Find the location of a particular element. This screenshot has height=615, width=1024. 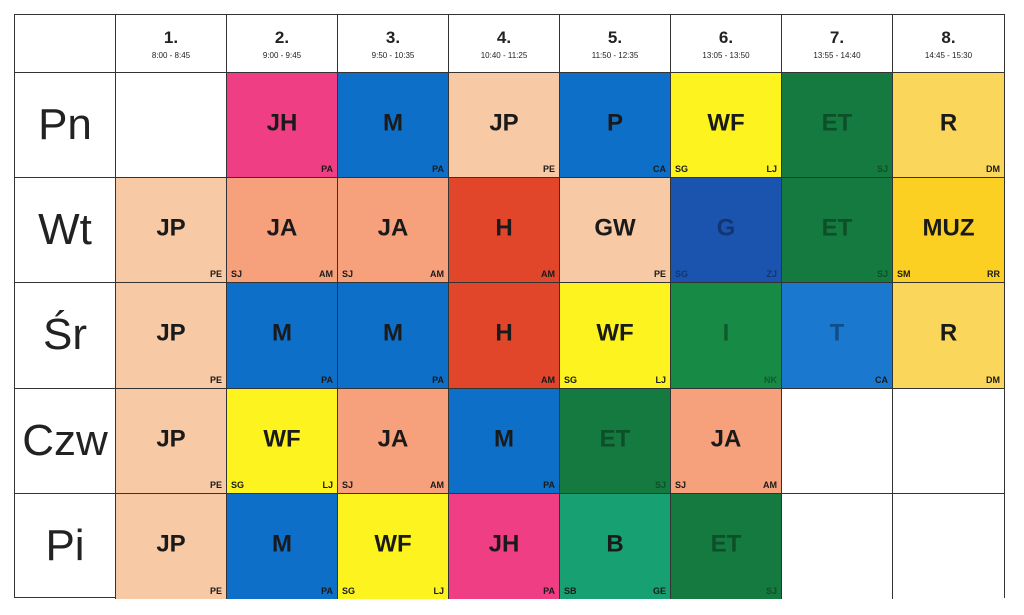

lesson-group-code: SB is located at coordinates (570, 590).